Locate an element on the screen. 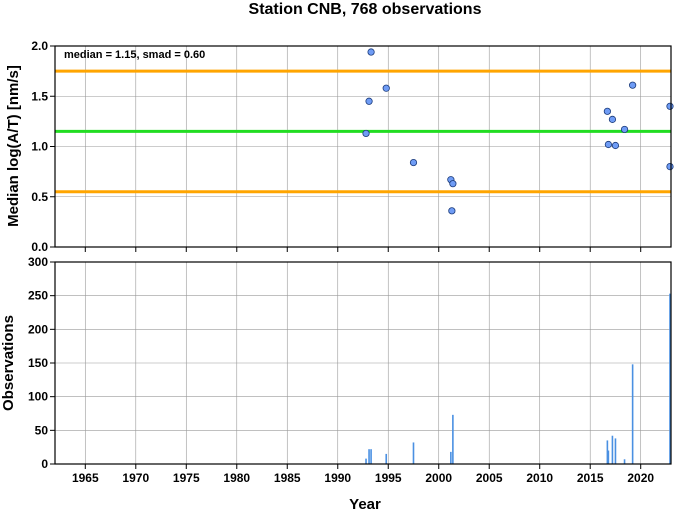 Image resolution: width=677 pixels, height=516 pixels. x-tick-label: 2005 is located at coordinates (489, 478).